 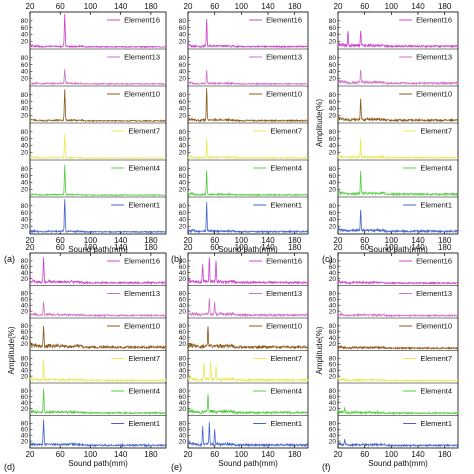 I want to click on x-tick-label-top: 180, so click(x=295, y=6).